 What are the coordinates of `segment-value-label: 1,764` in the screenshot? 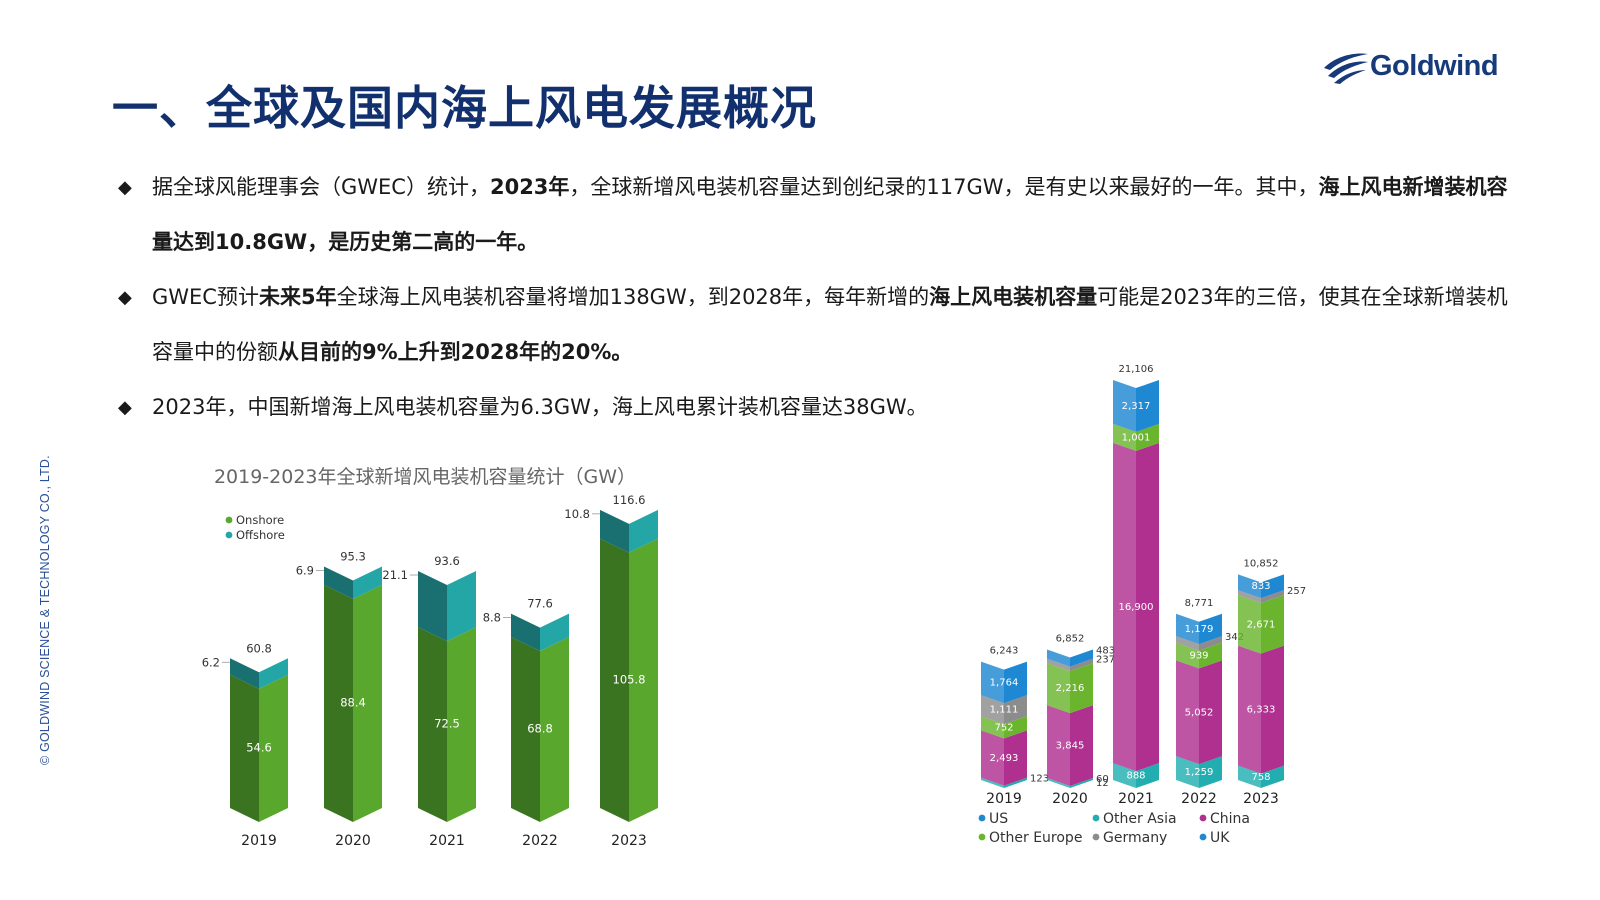 It's located at (1004, 682).